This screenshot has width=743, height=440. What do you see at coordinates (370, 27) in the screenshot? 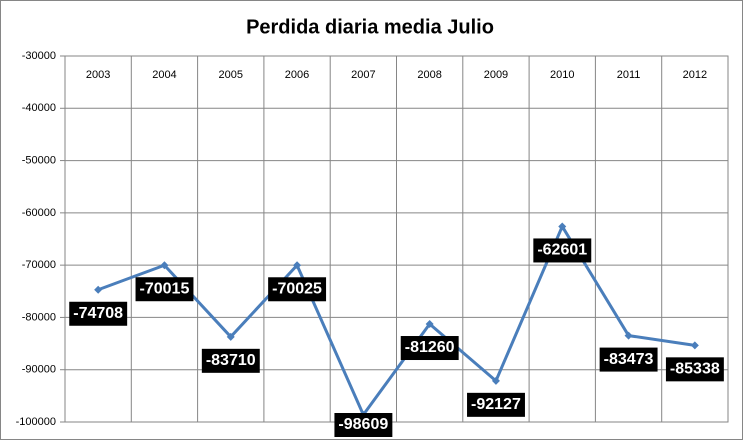
I see `chart-title: Perdida diaria media Julio` at bounding box center [370, 27].